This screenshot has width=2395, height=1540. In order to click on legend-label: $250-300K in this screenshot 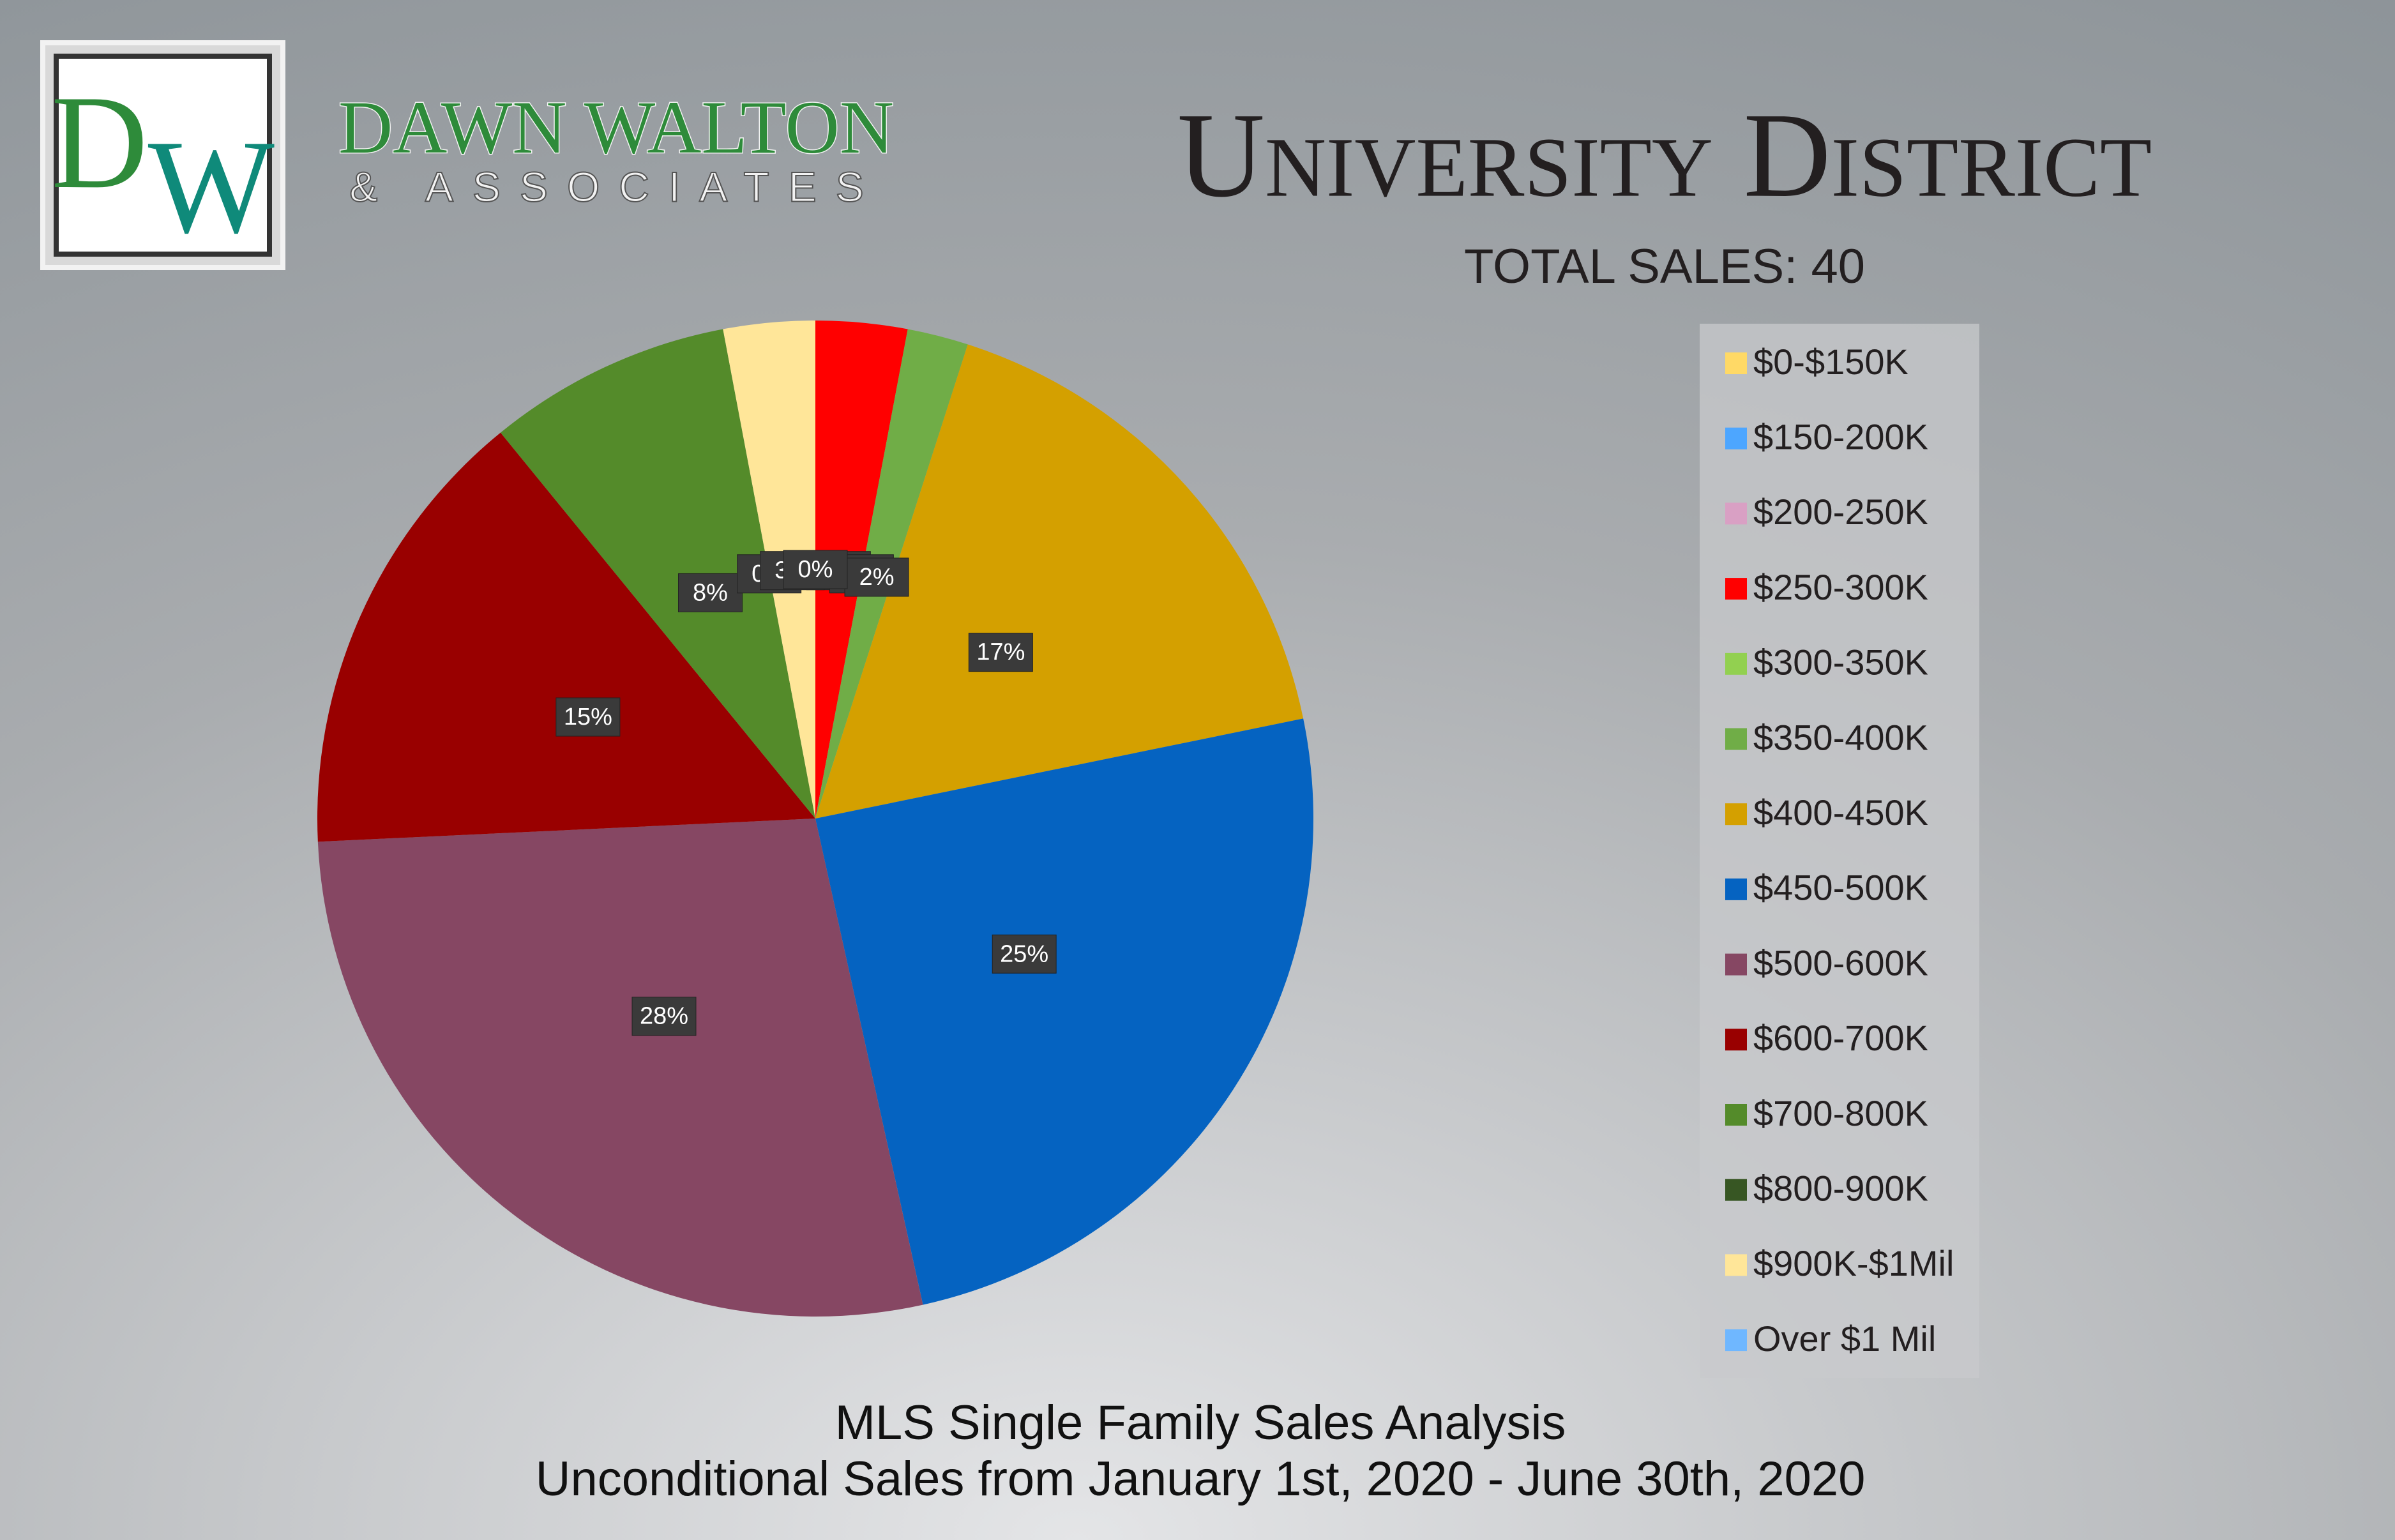, I will do `click(1840, 587)`.